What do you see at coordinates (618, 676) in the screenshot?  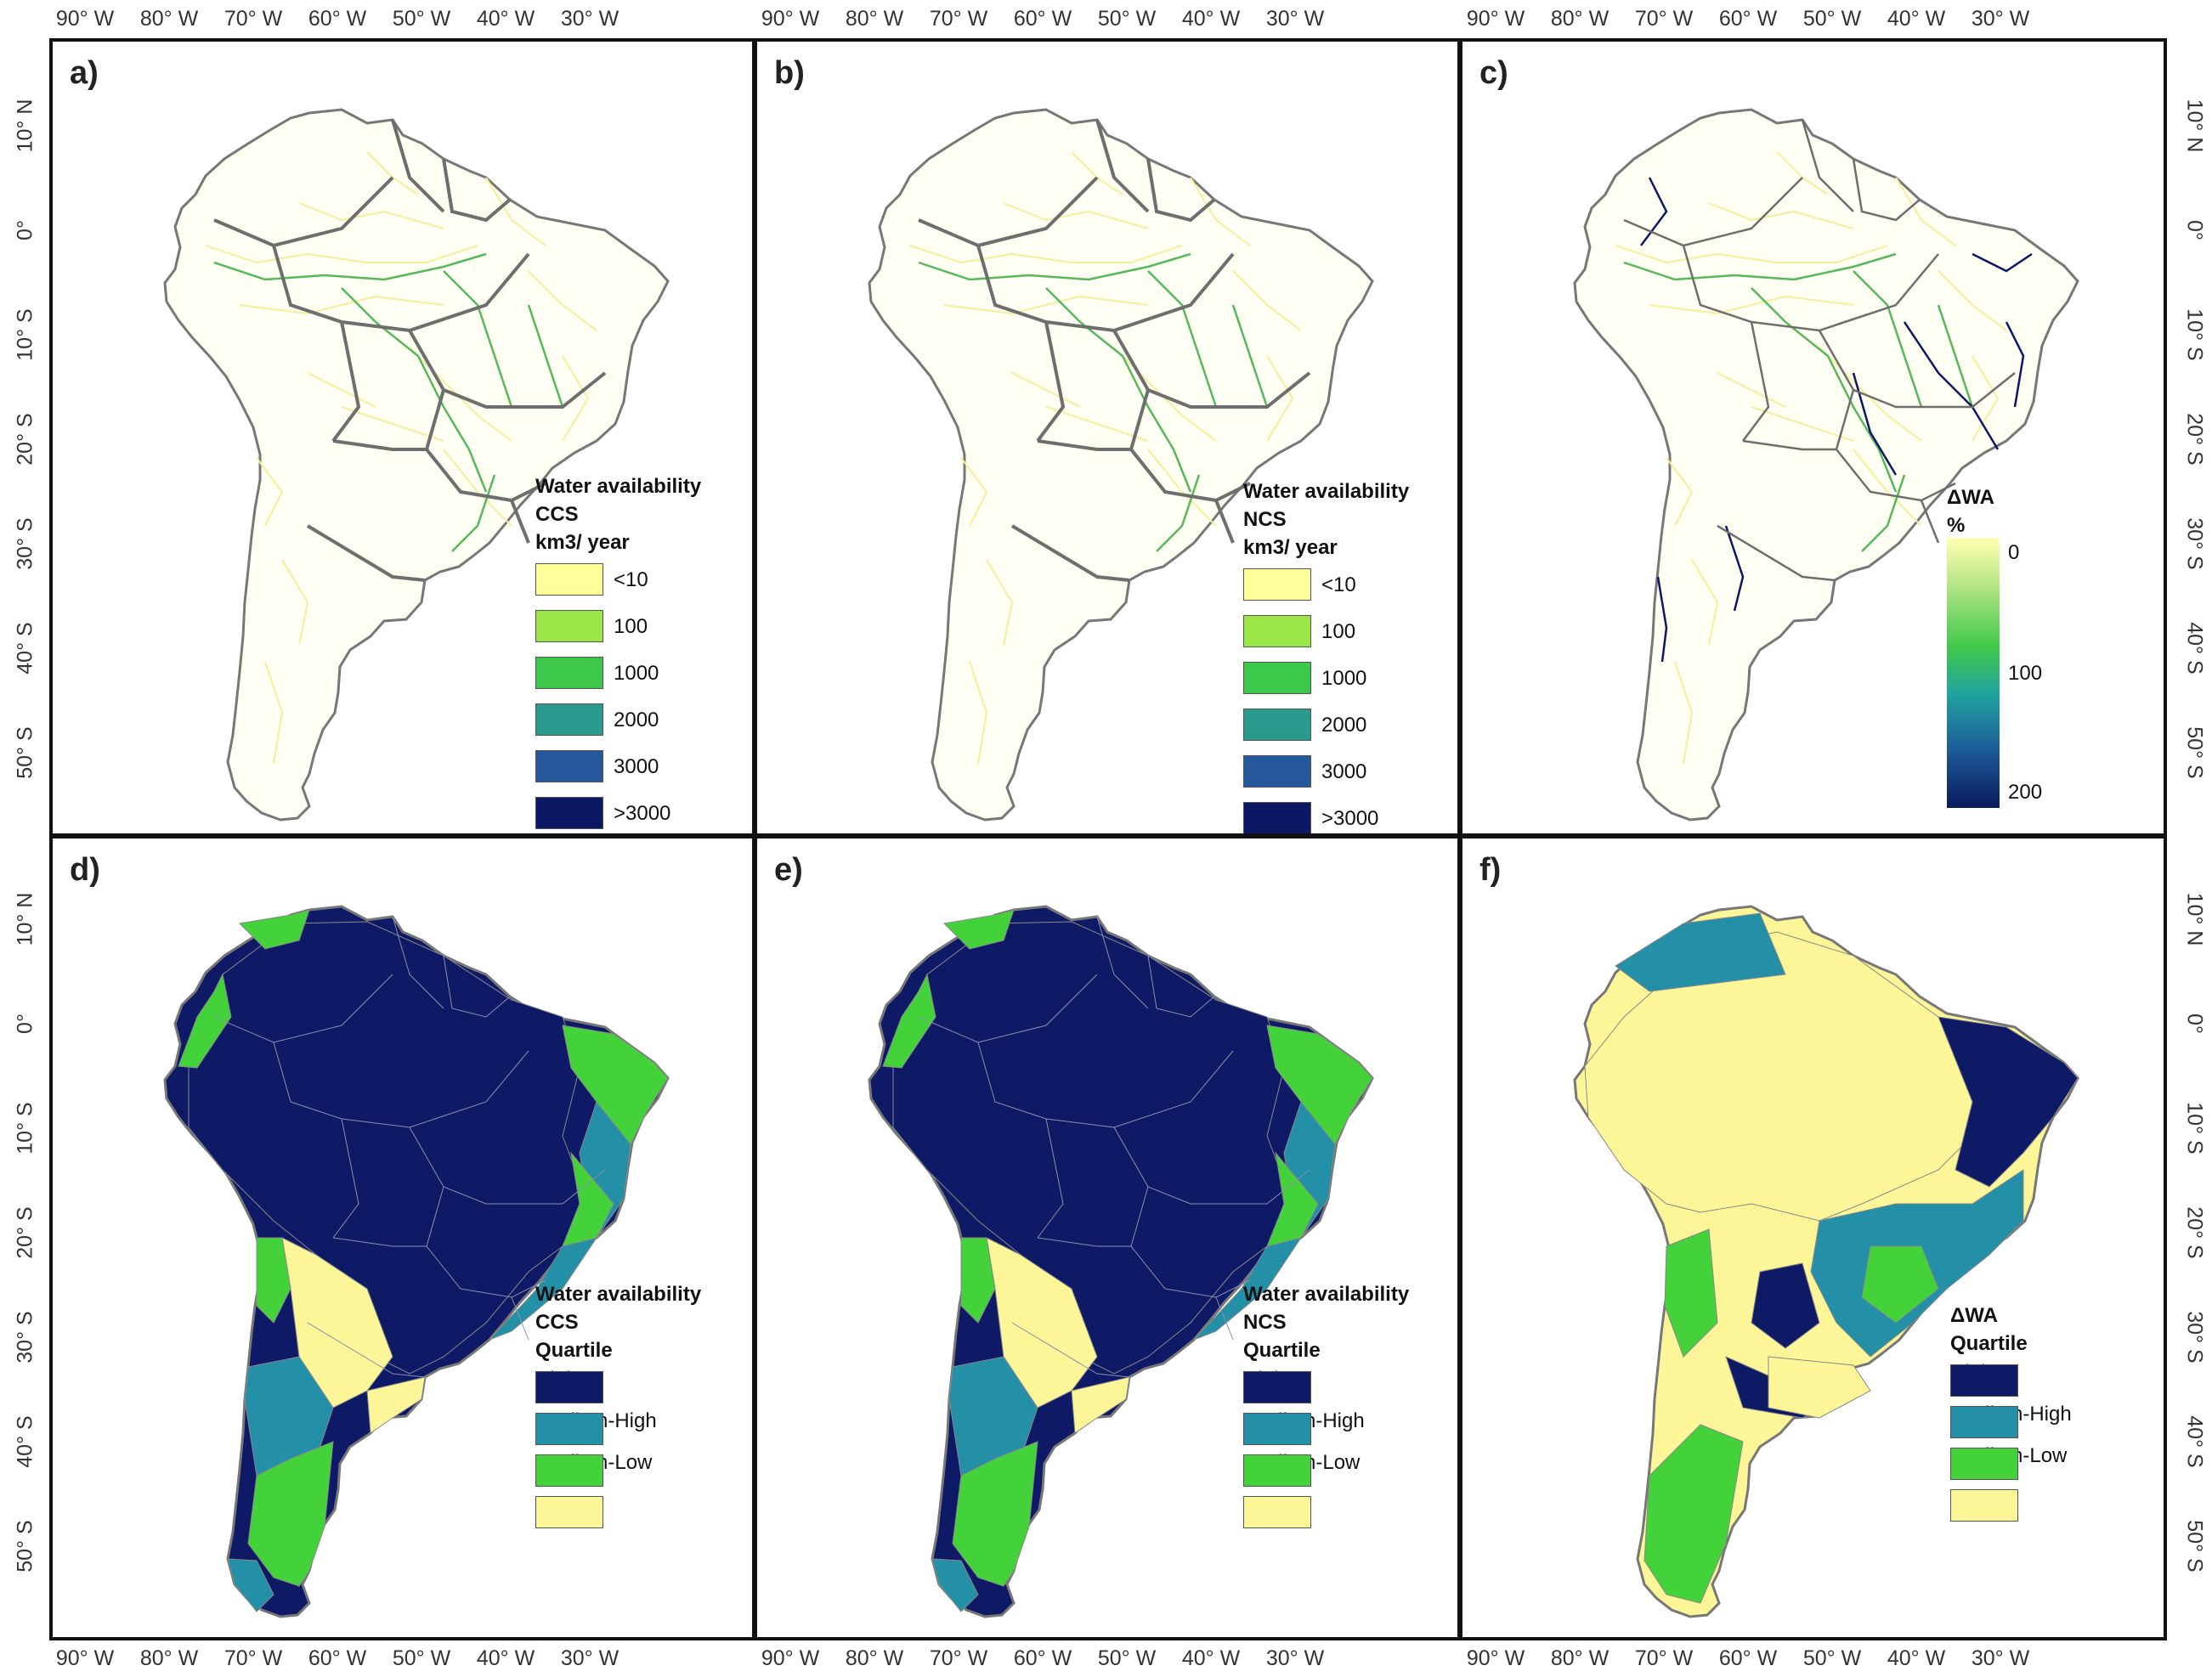 I see `legend-item: 1000` at bounding box center [618, 676].